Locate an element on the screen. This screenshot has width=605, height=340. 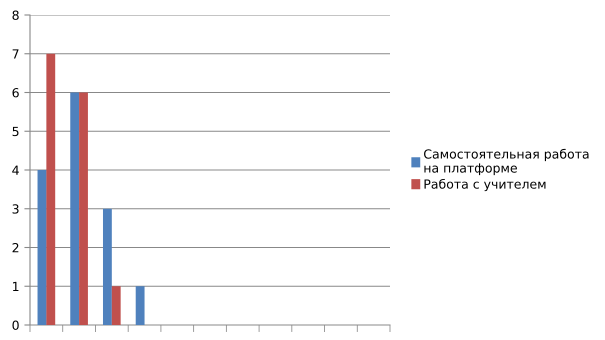
y-tick-label: 0 is located at coordinates (15, 325).